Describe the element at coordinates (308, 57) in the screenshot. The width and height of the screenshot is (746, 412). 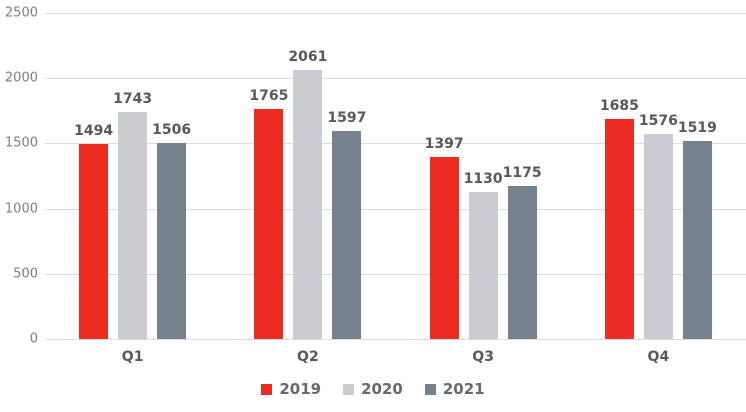
I see `bar-value-label: 2061` at that location.